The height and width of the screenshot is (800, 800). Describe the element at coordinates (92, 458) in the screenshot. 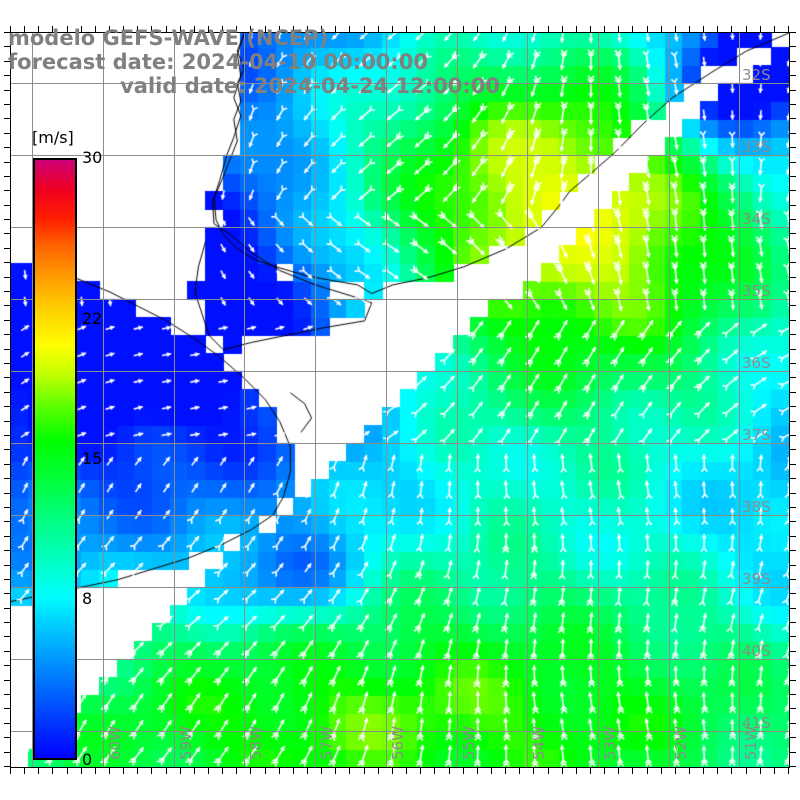

I see `colorbar-tick-label: 15` at that location.